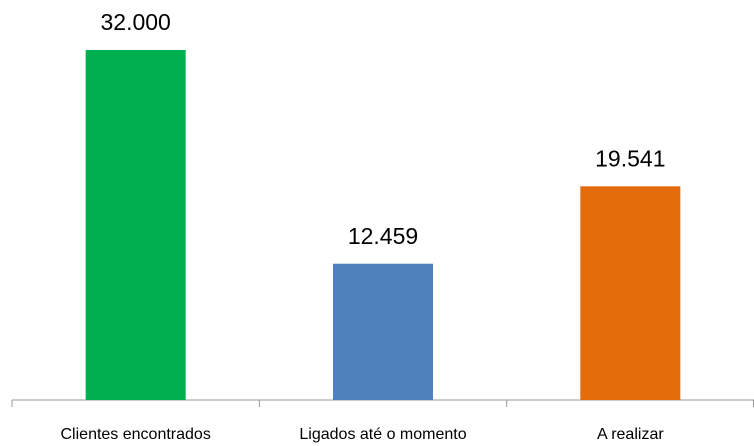 The width and height of the screenshot is (754, 446). What do you see at coordinates (136, 434) in the screenshot?
I see `x-tick-label: Clientes encontrados` at bounding box center [136, 434].